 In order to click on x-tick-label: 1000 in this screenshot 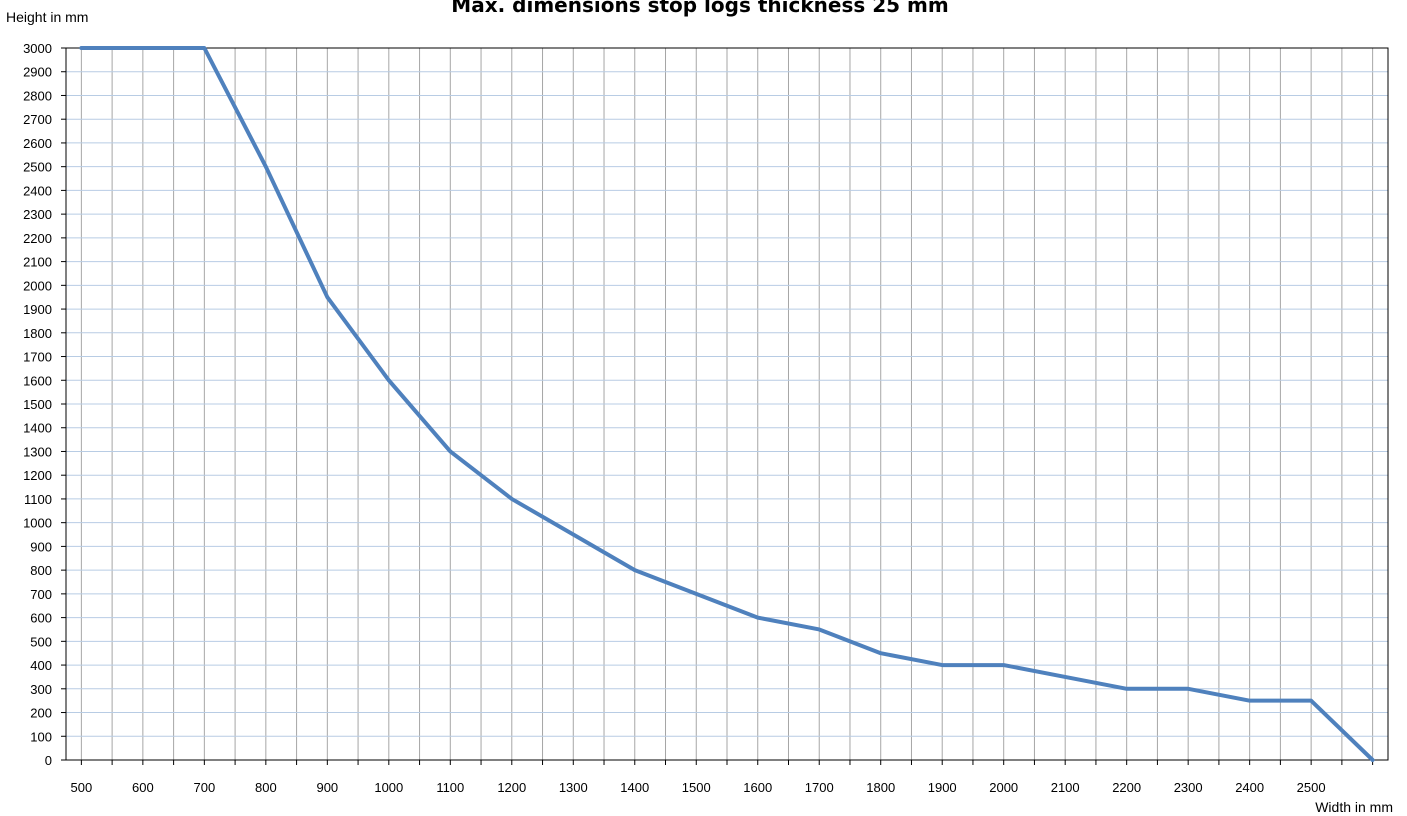, I will do `click(388, 787)`.